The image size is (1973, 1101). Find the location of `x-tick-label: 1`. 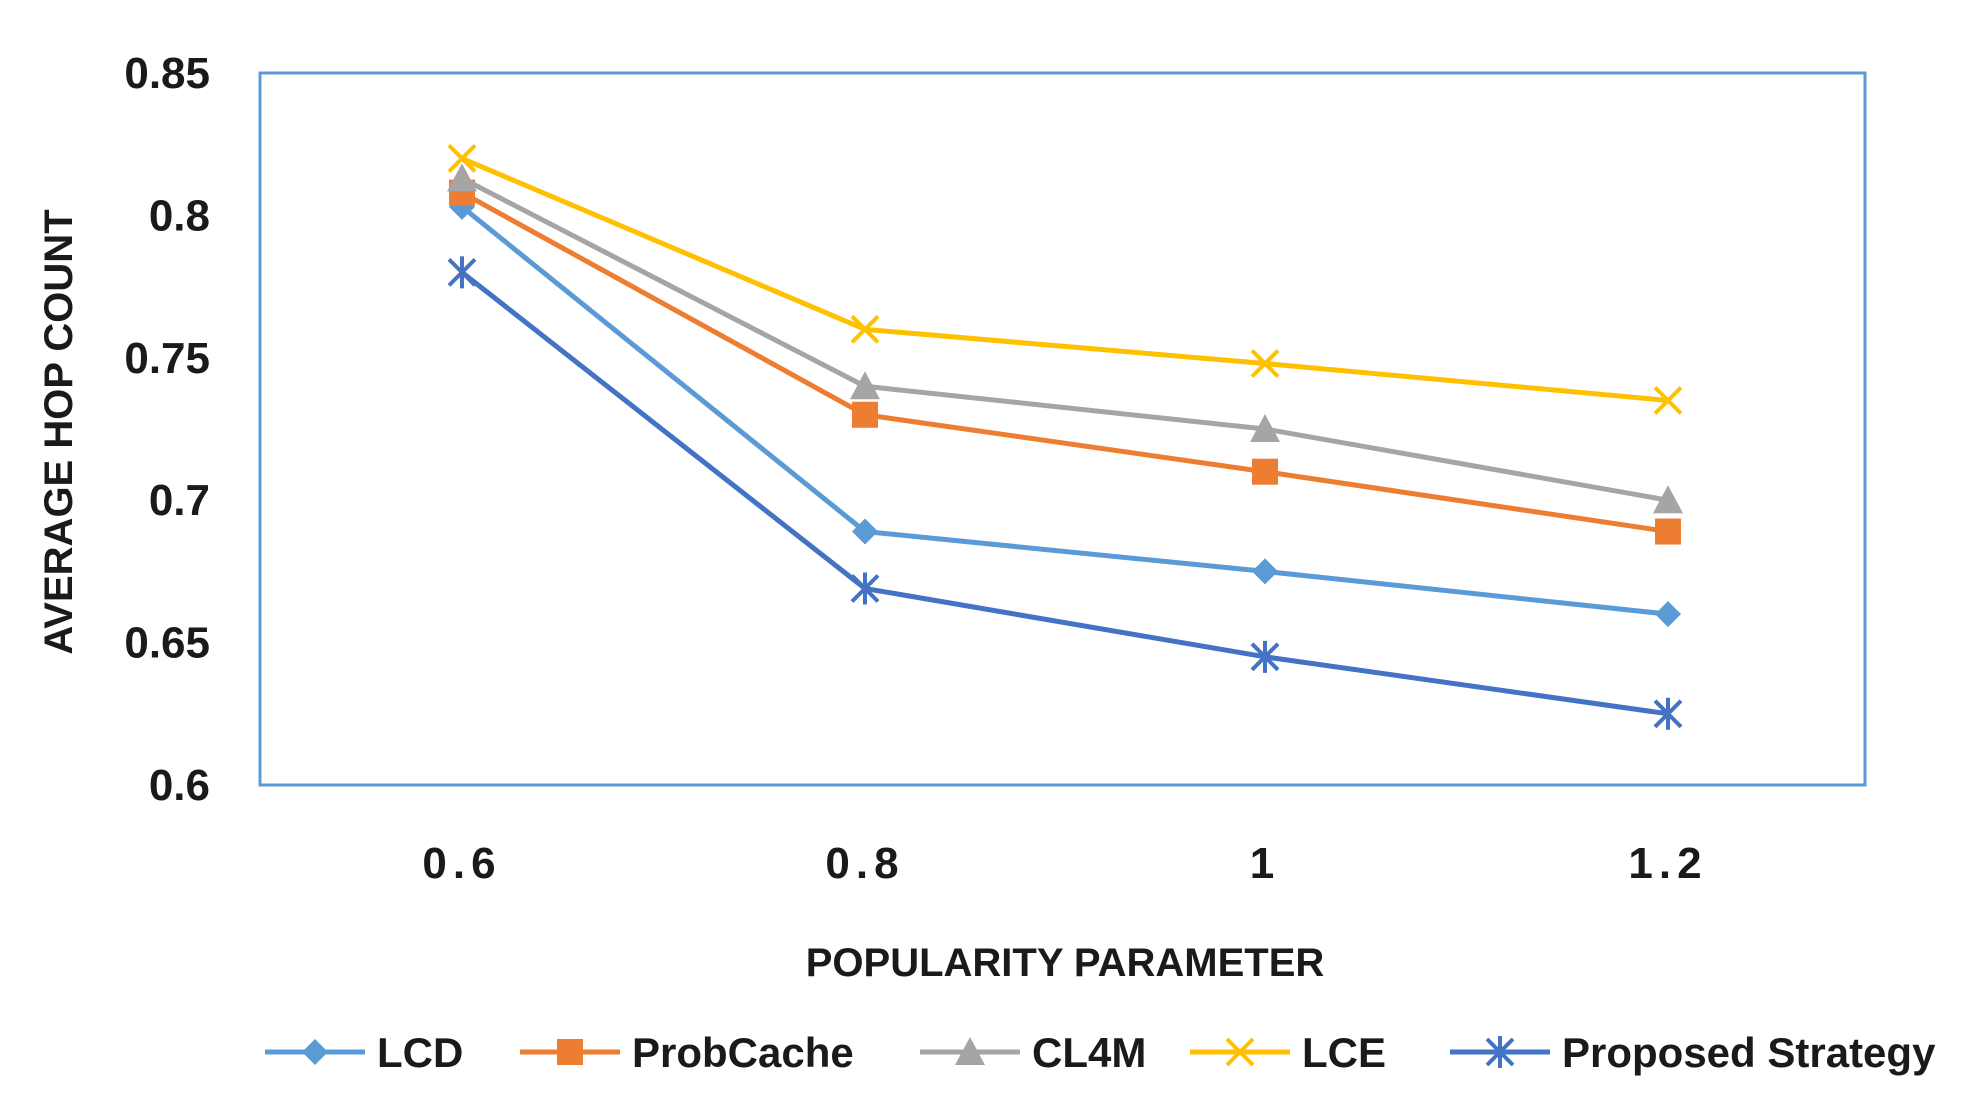

x-tick-label: 1 is located at coordinates (1265, 863).